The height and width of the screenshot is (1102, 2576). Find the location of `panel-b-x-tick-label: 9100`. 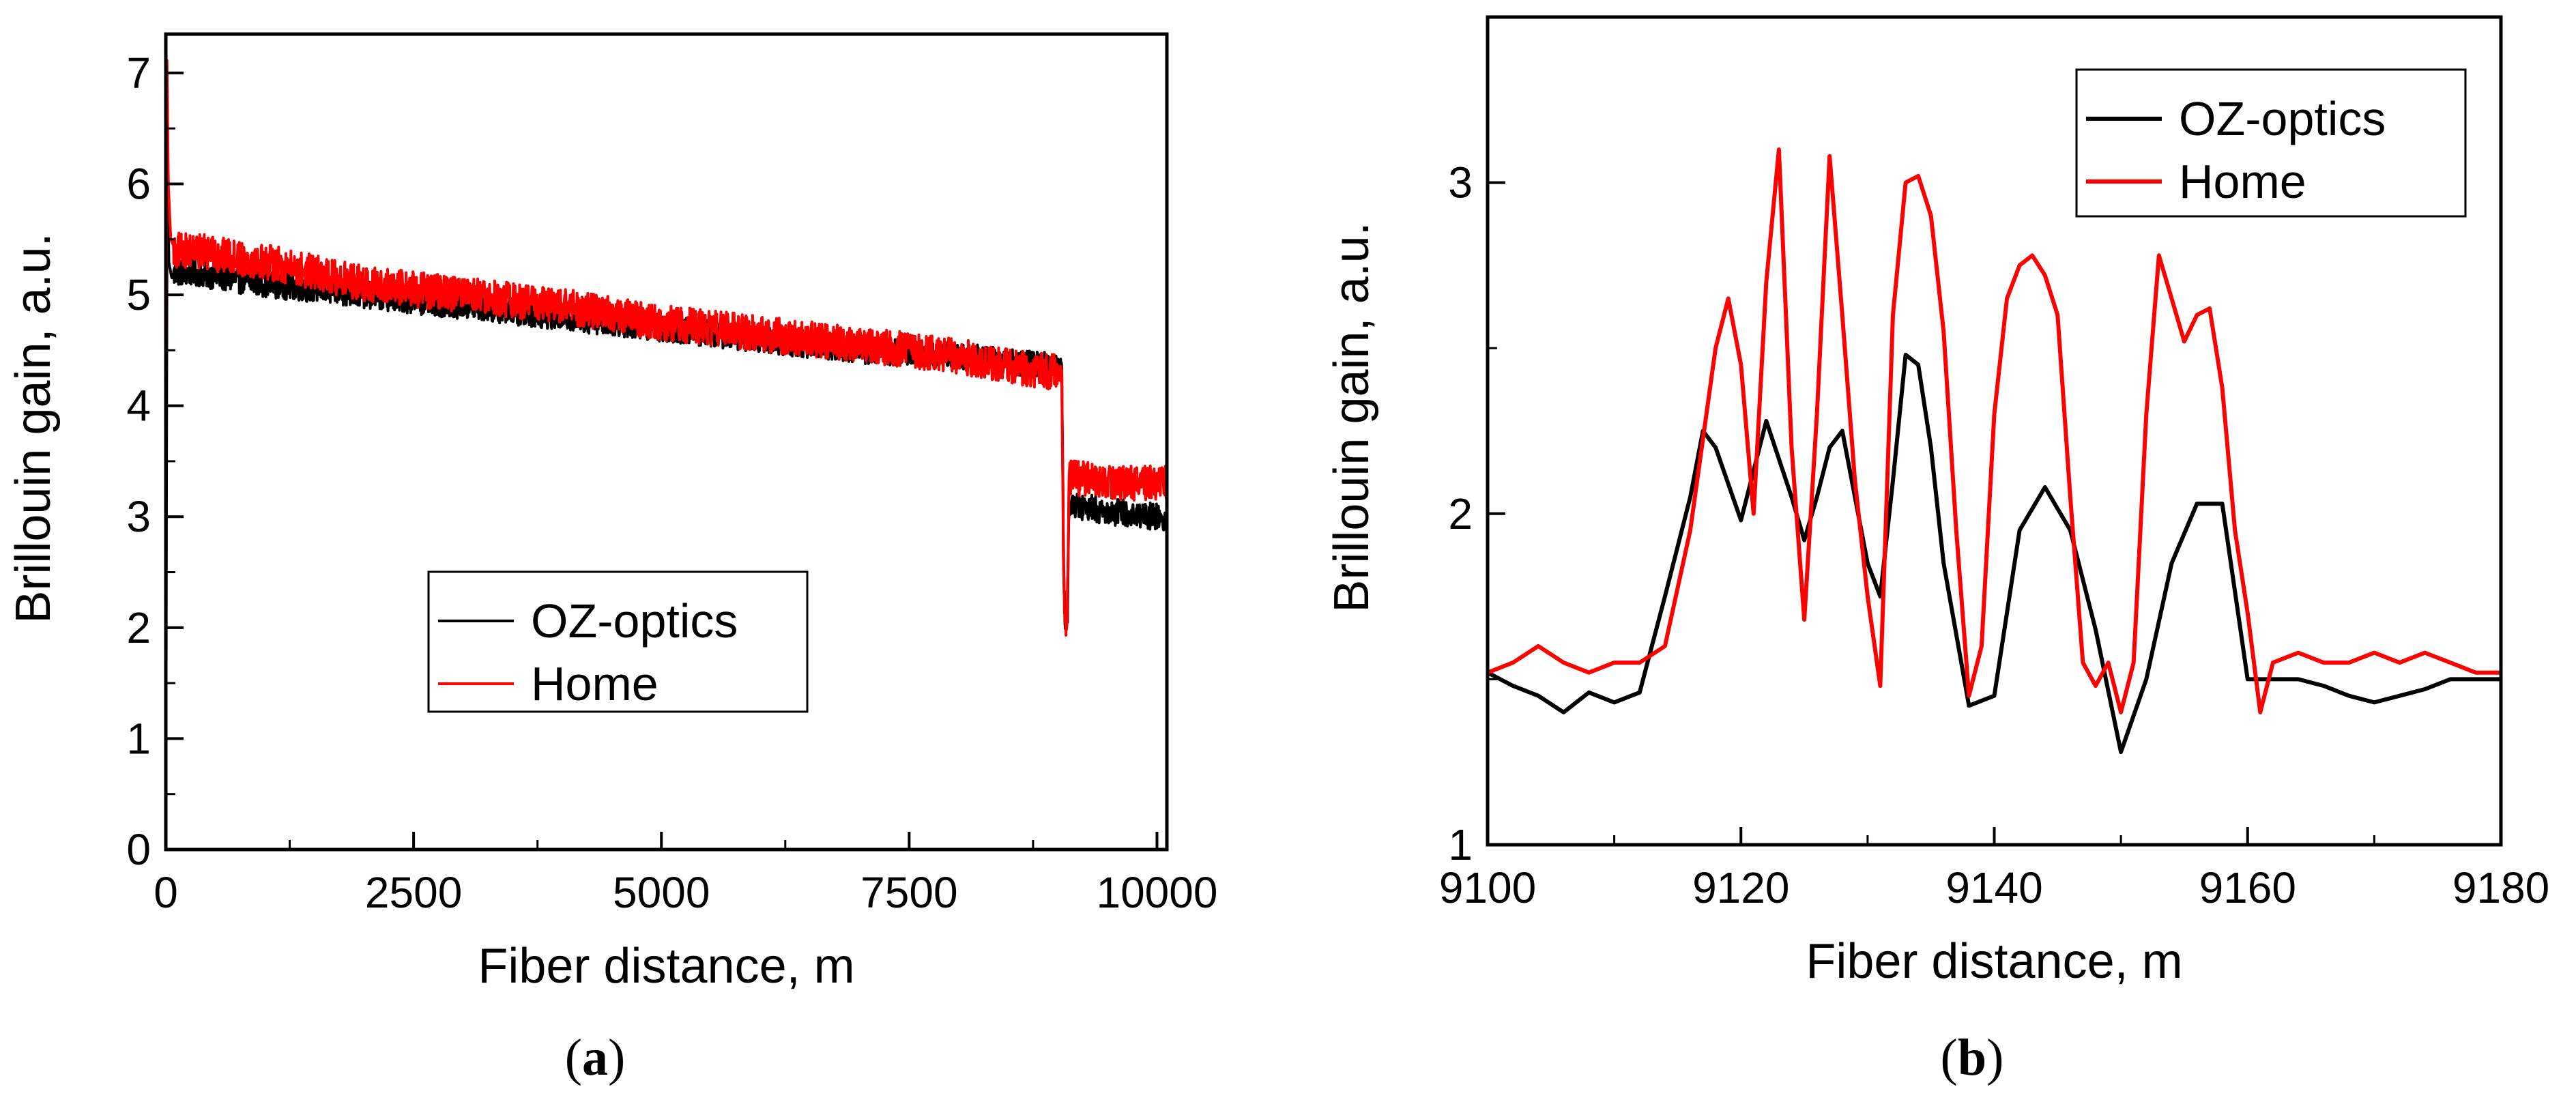

panel-b-x-tick-label: 9100 is located at coordinates (1487, 887).